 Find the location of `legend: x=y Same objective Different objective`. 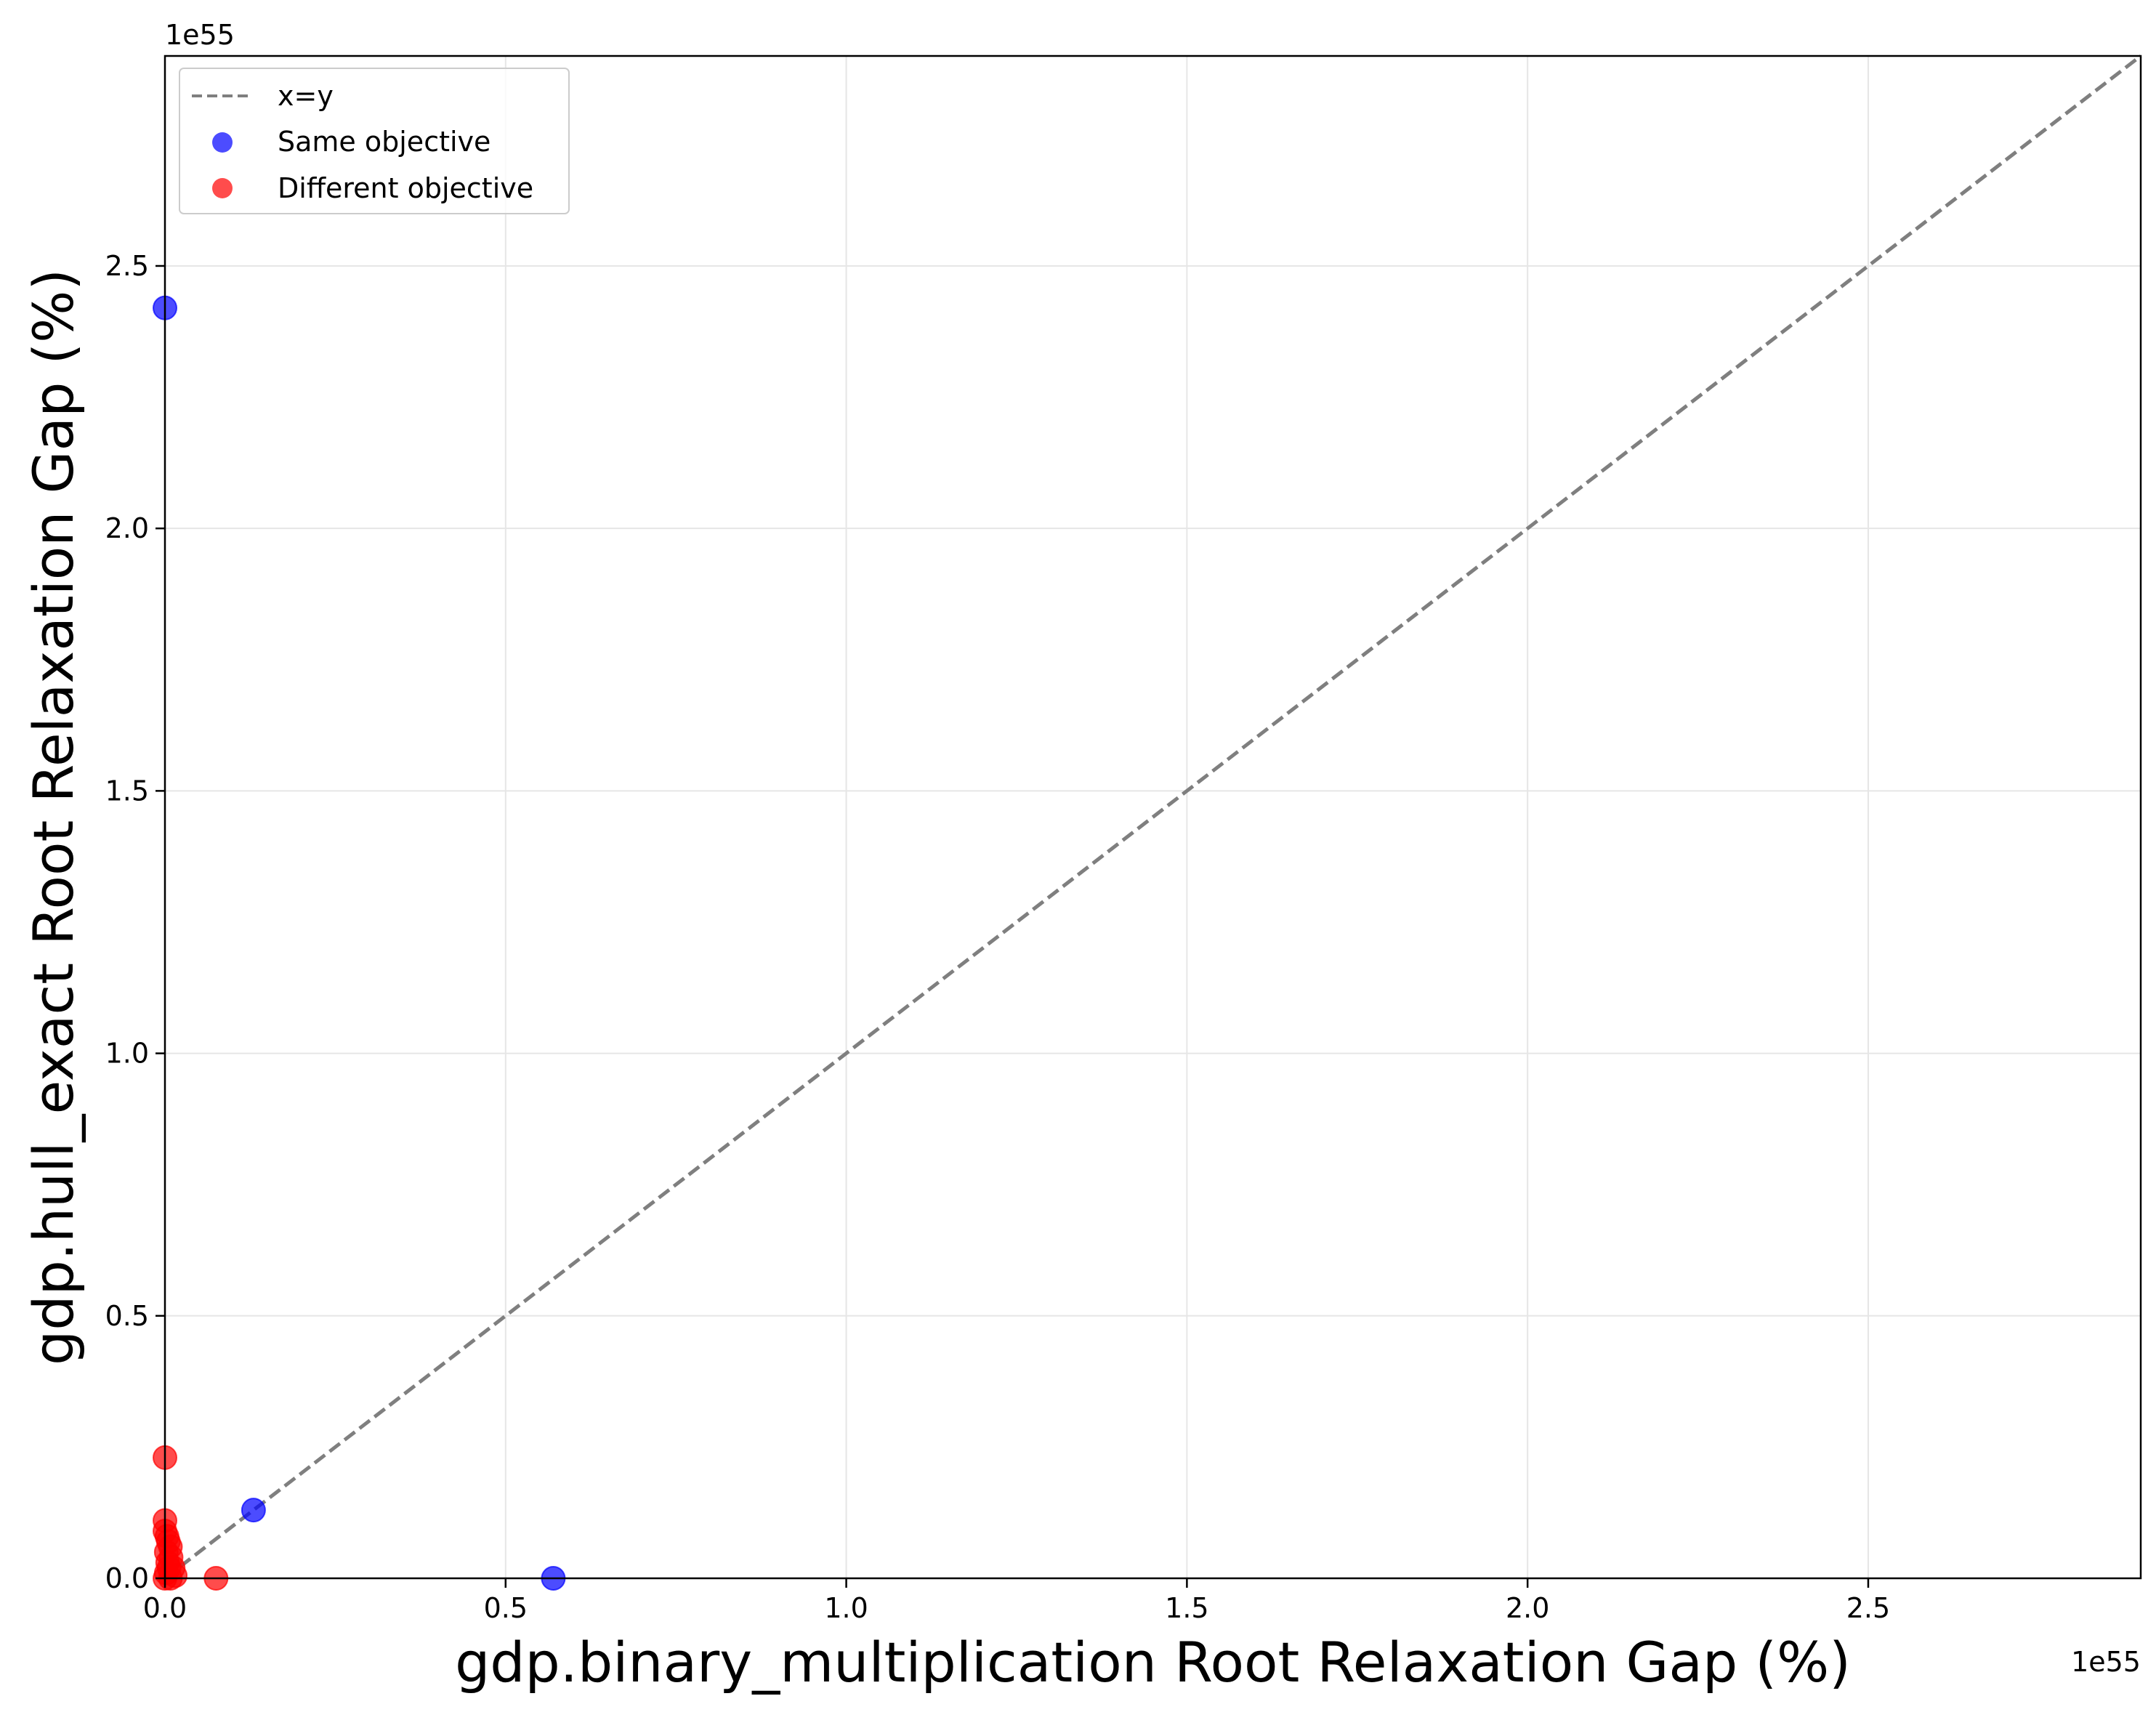

legend: x=y Same objective Different objective is located at coordinates (374, 141).